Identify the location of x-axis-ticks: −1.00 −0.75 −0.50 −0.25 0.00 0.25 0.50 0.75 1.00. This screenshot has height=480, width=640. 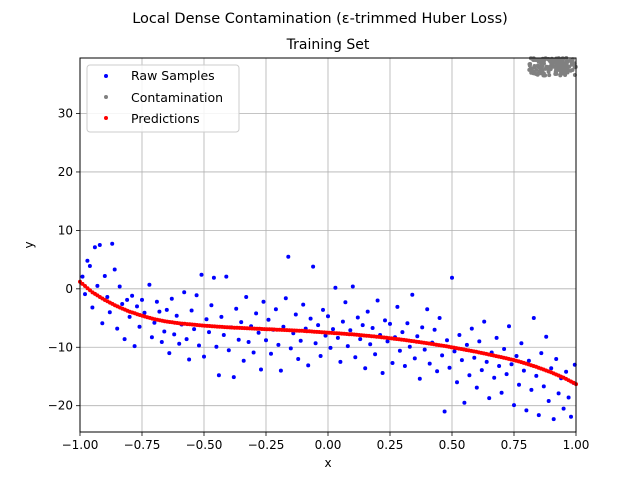
(325, 442).